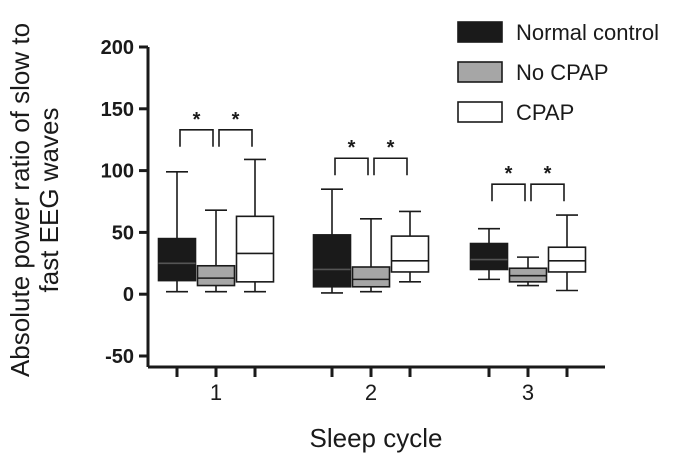 The width and height of the screenshot is (680, 457). What do you see at coordinates (119, 357) in the screenshot?
I see `y-tick-label: -50` at bounding box center [119, 357].